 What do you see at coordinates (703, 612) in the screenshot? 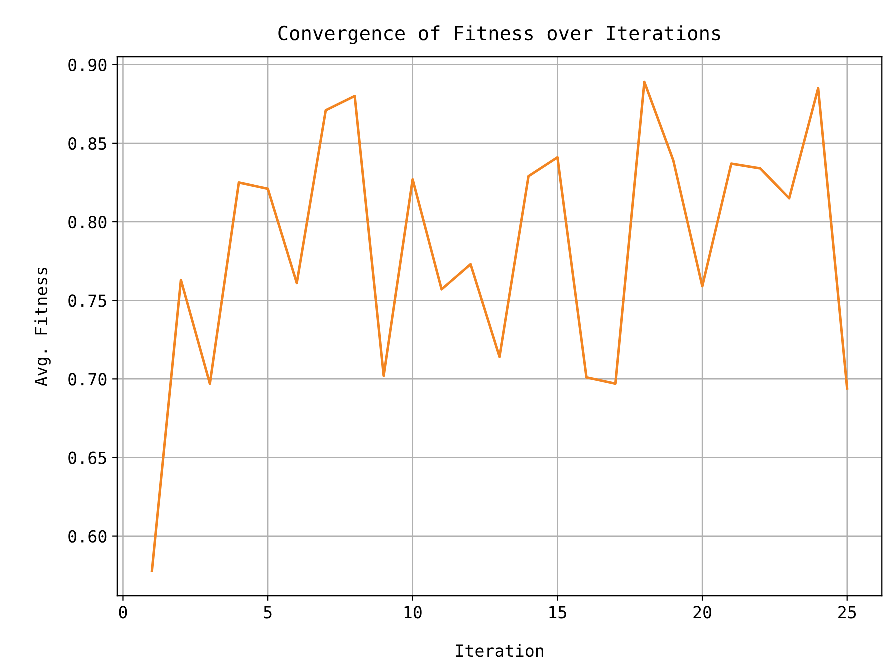
I see `x-tick-label: 20` at bounding box center [703, 612].